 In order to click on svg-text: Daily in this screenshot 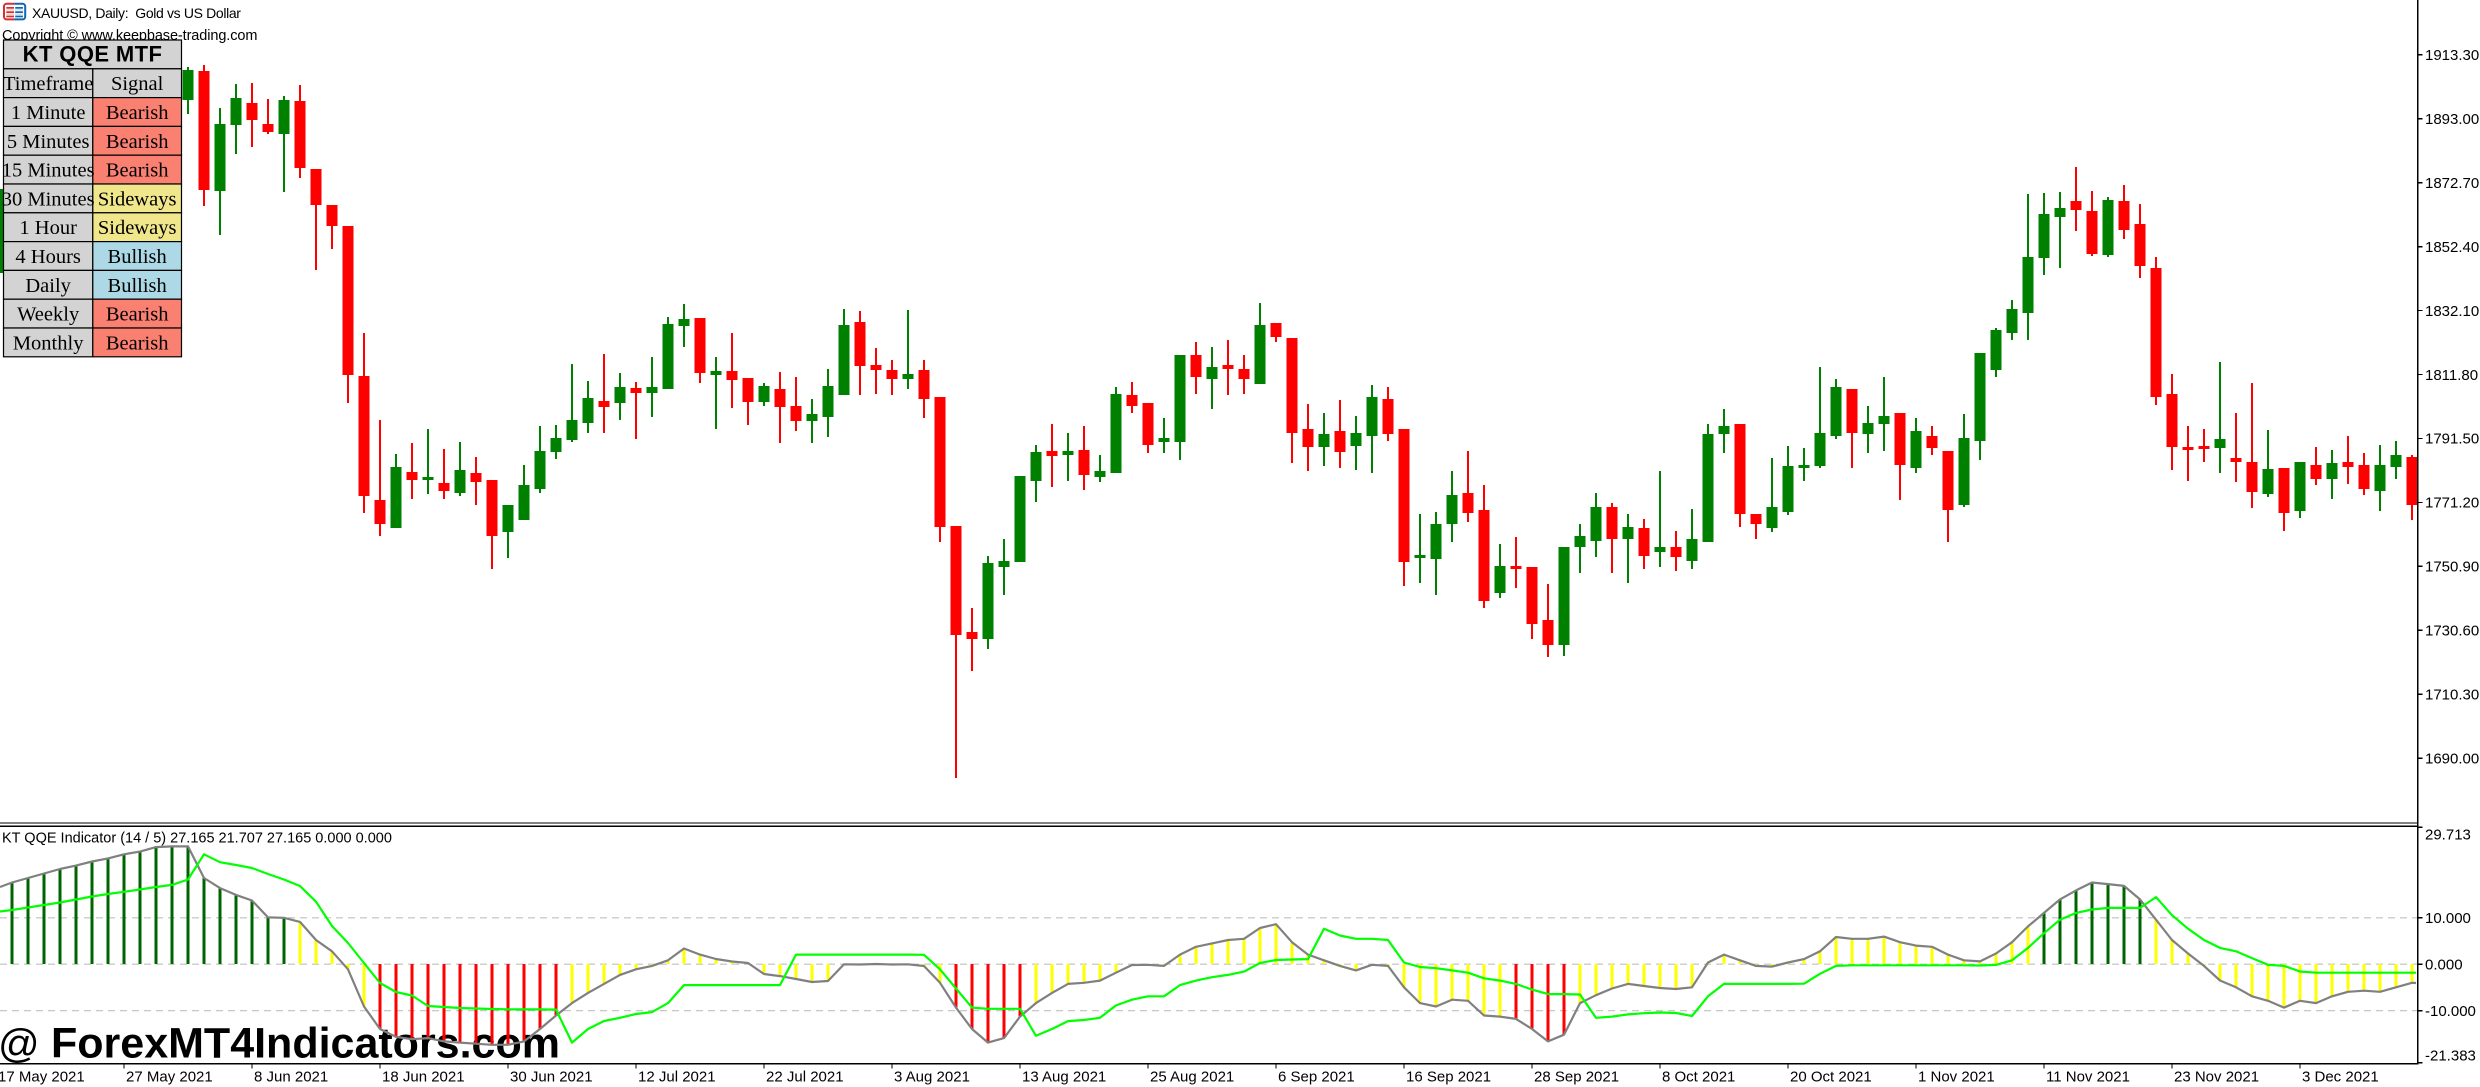, I will do `click(48, 286)`.